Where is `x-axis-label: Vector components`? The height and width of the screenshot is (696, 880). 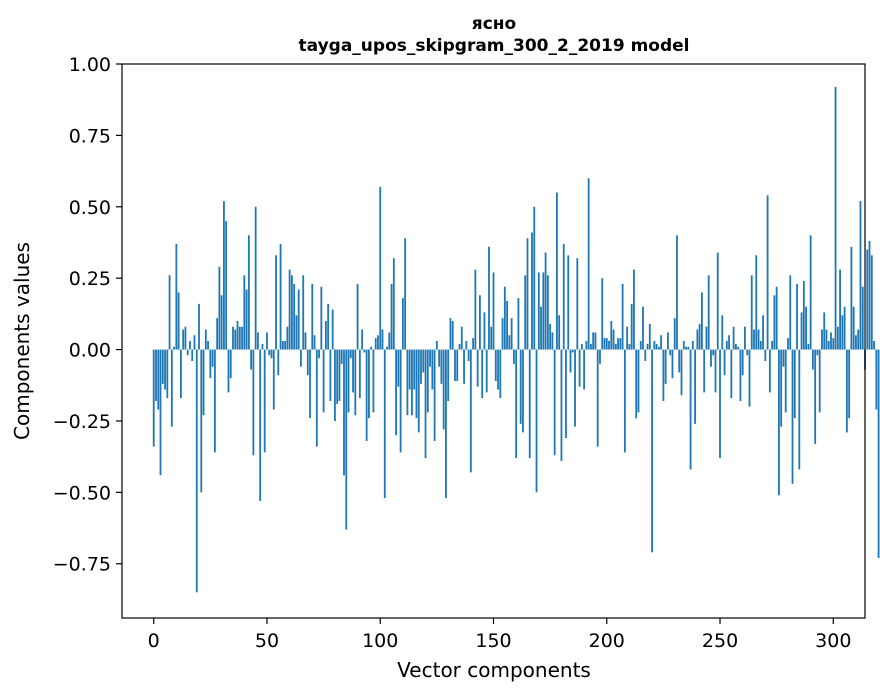
x-axis-label: Vector components is located at coordinates (494, 670).